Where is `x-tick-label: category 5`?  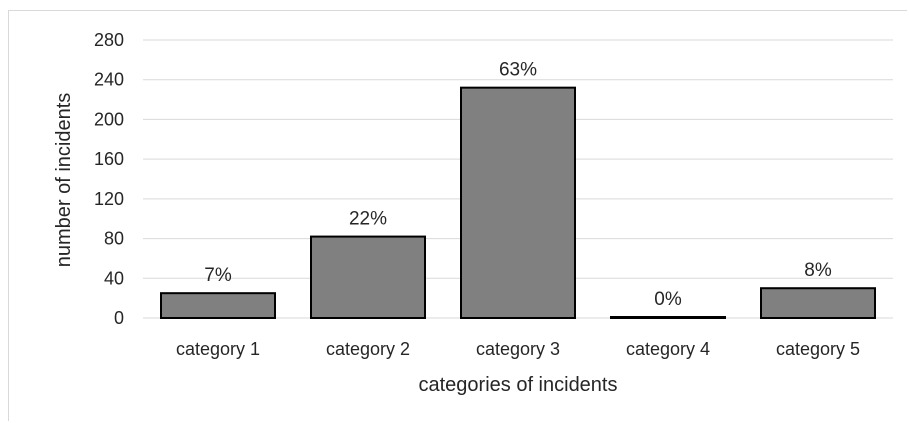 x-tick-label: category 5 is located at coordinates (818, 349).